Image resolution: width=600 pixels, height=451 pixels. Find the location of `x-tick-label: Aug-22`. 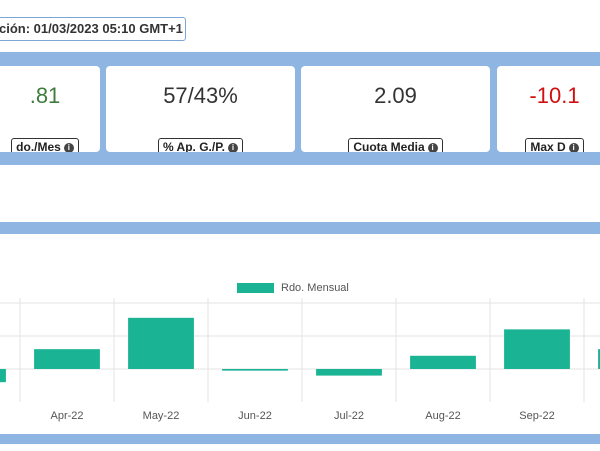

x-tick-label: Aug-22 is located at coordinates (442, 416).